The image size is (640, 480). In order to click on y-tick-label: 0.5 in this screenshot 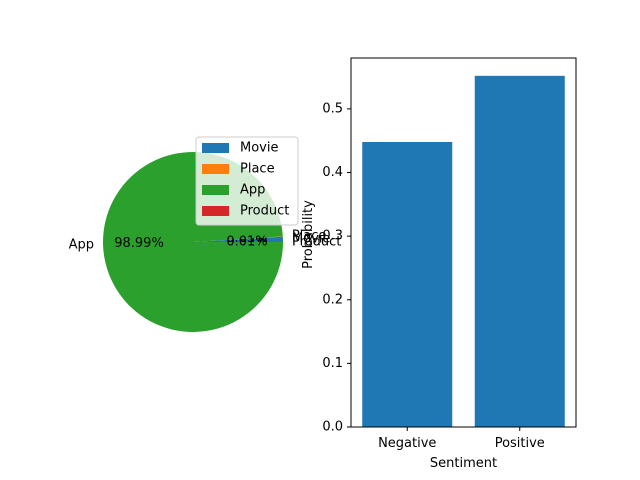, I will do `click(332, 108)`.